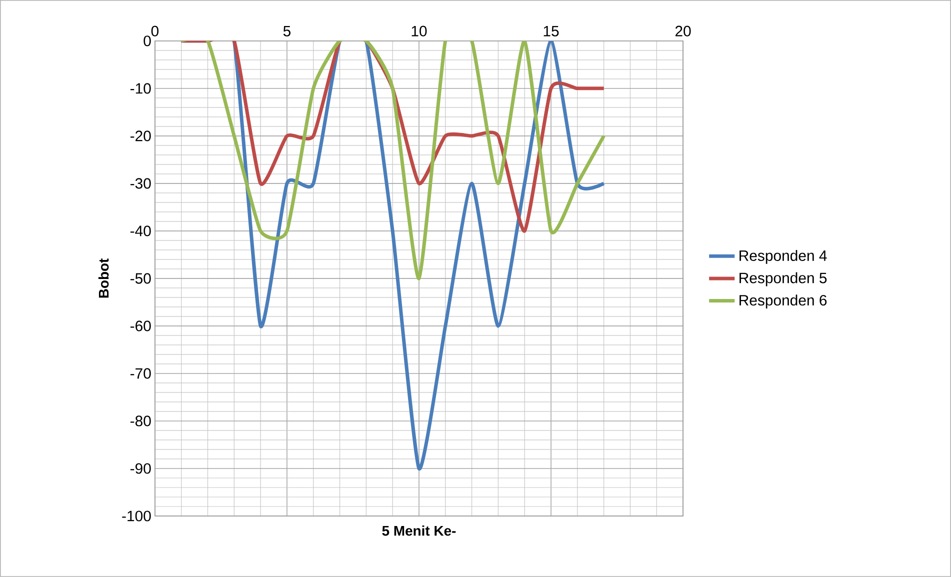 Image resolution: width=951 pixels, height=577 pixels. I want to click on y-tick-label: -90, so click(140, 468).